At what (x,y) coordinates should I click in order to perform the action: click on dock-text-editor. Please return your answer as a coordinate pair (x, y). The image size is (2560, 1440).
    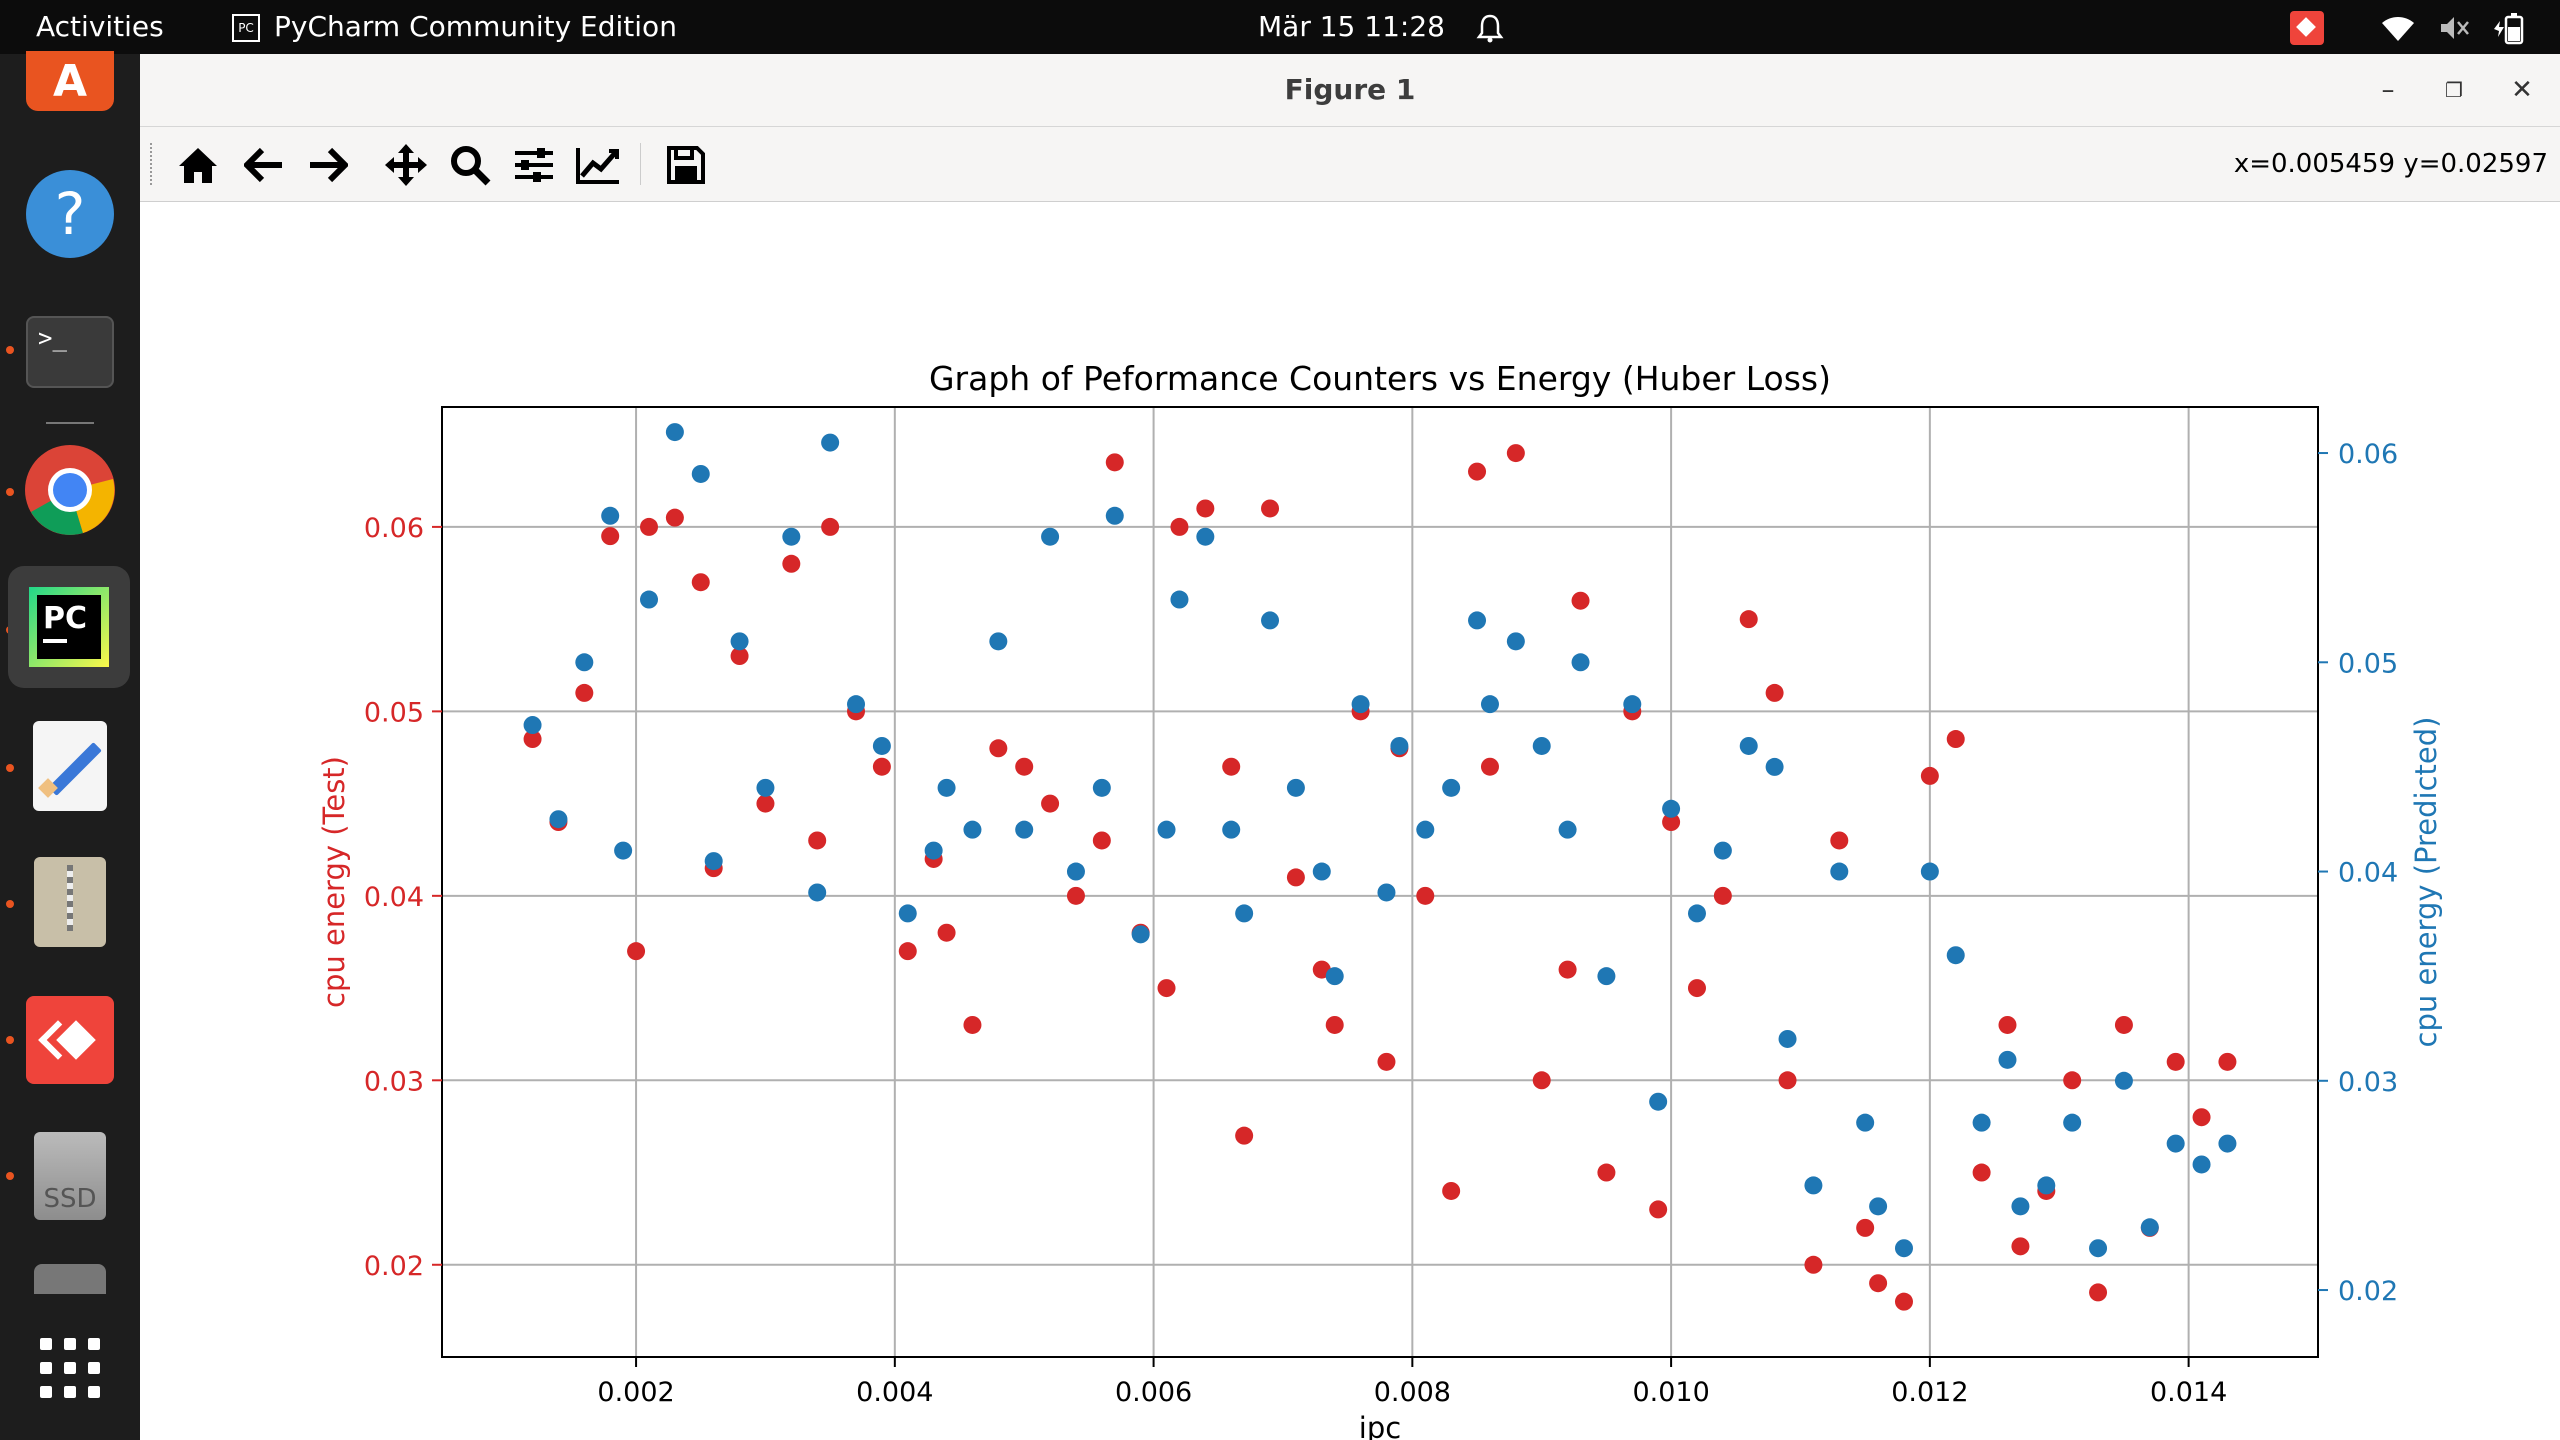
    Looking at the image, I should click on (70, 766).